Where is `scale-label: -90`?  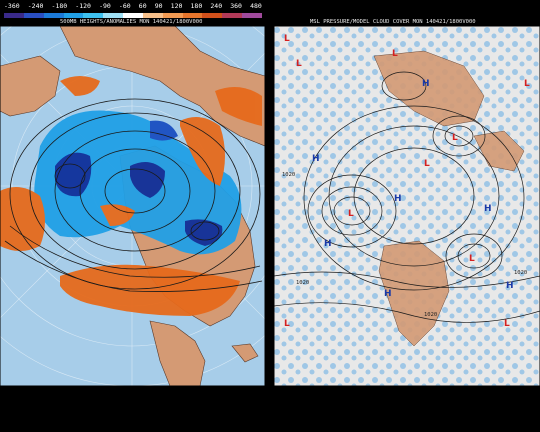 scale-label: -90 is located at coordinates (105, 6).